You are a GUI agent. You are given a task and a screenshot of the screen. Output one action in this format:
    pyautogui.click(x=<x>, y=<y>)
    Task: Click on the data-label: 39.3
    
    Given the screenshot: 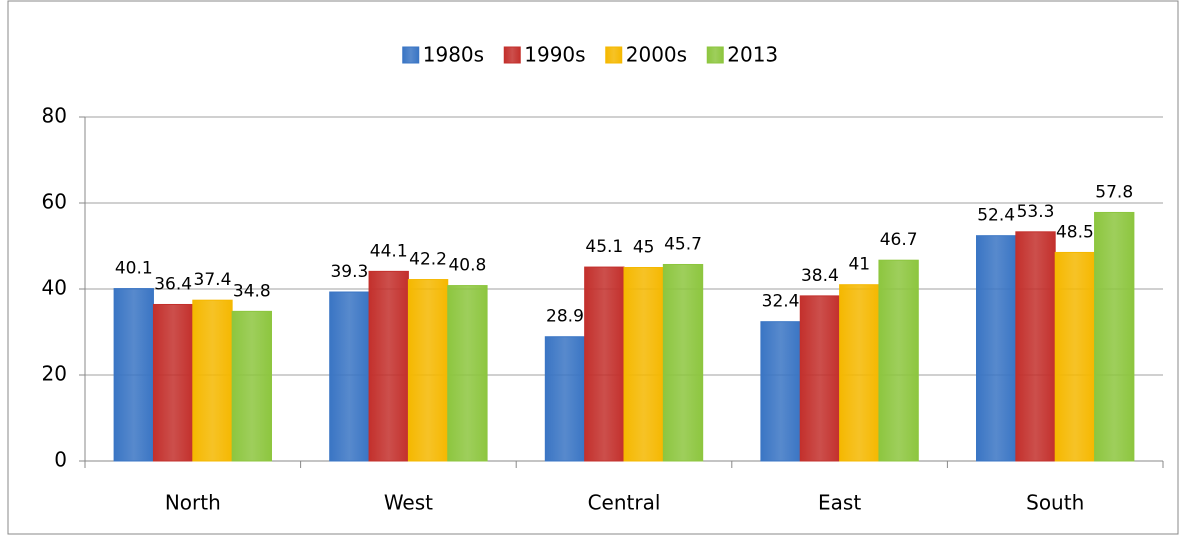 What is the action you would take?
    pyautogui.click(x=349, y=272)
    